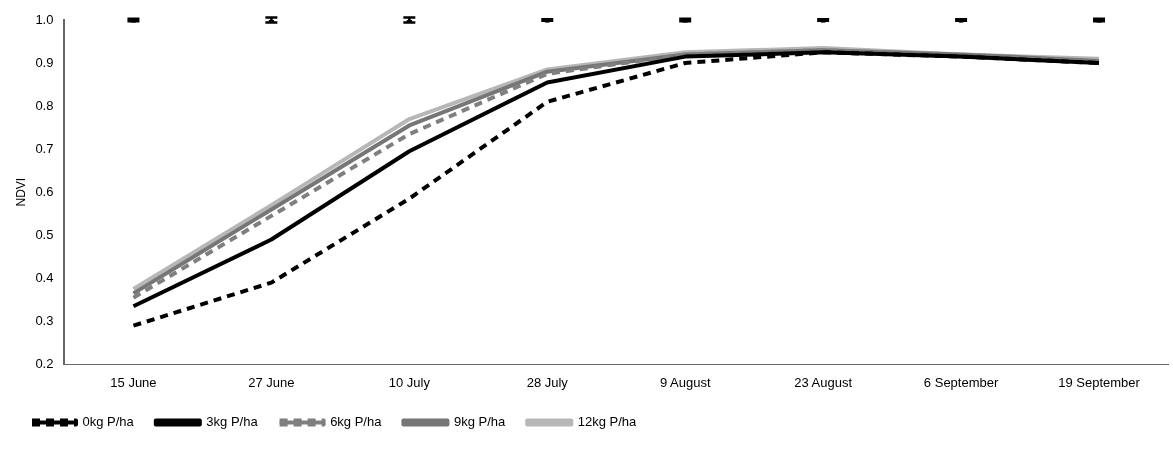 The width and height of the screenshot is (1173, 449). Describe the element at coordinates (108, 422) in the screenshot. I see `legend-label: 0kg P/ha` at that location.